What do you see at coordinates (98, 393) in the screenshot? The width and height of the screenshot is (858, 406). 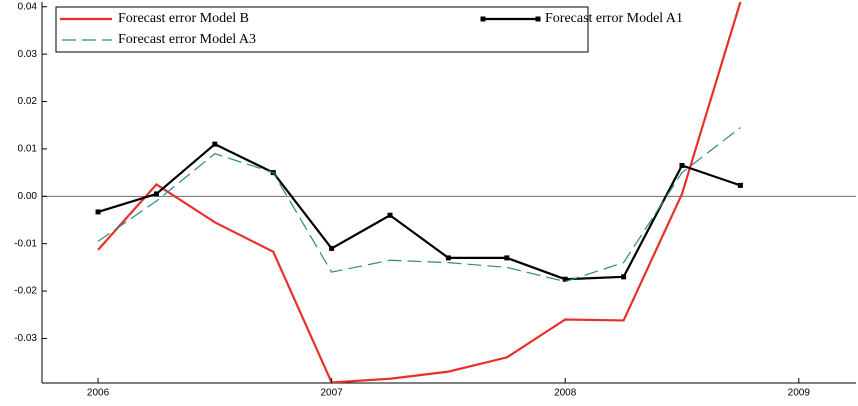 I see `x-tick-label: 2006` at bounding box center [98, 393].